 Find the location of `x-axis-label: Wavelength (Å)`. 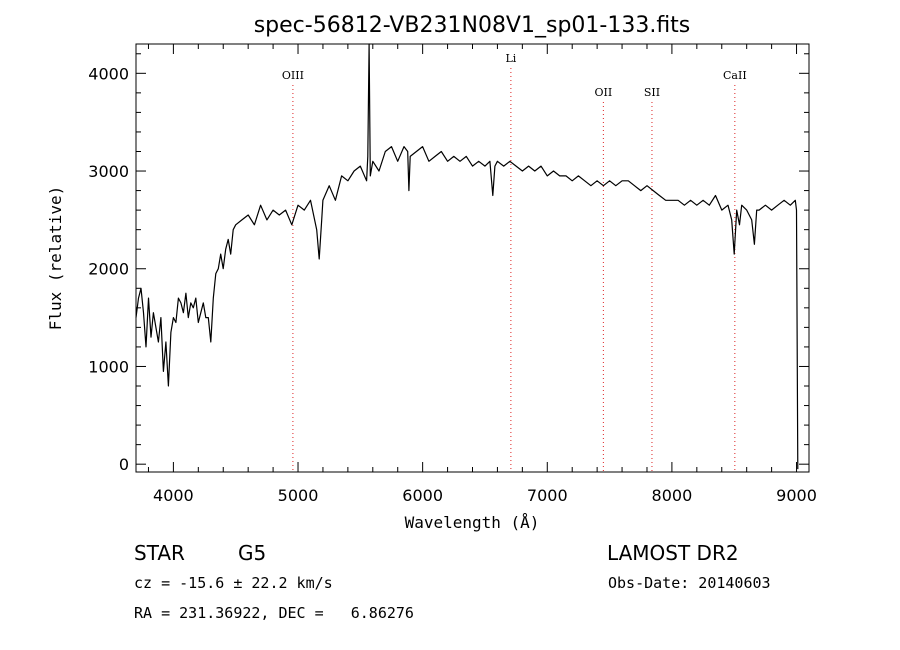

x-axis-label: Wavelength (Å) is located at coordinates (472, 522).